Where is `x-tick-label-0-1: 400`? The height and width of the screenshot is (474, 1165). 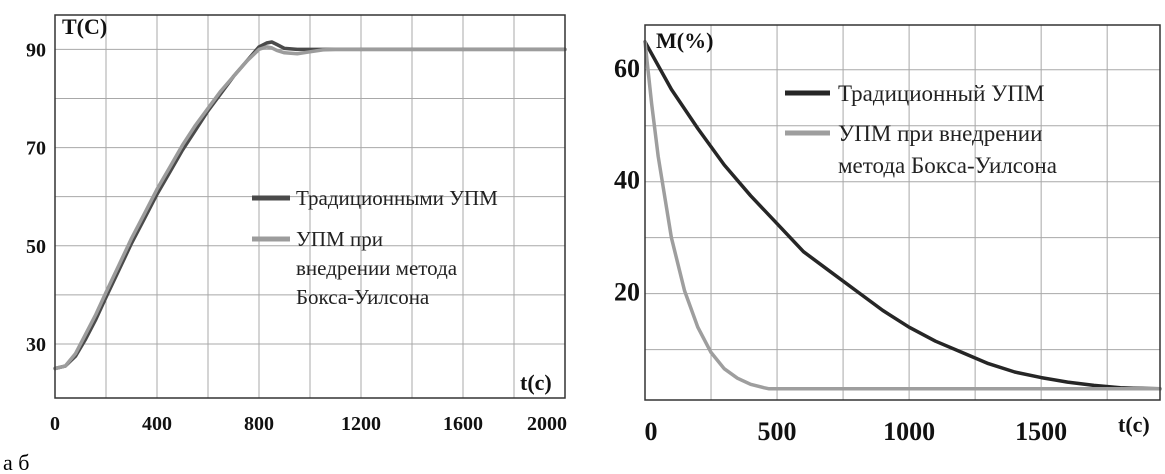 x-tick-label-0-1: 400 is located at coordinates (157, 424).